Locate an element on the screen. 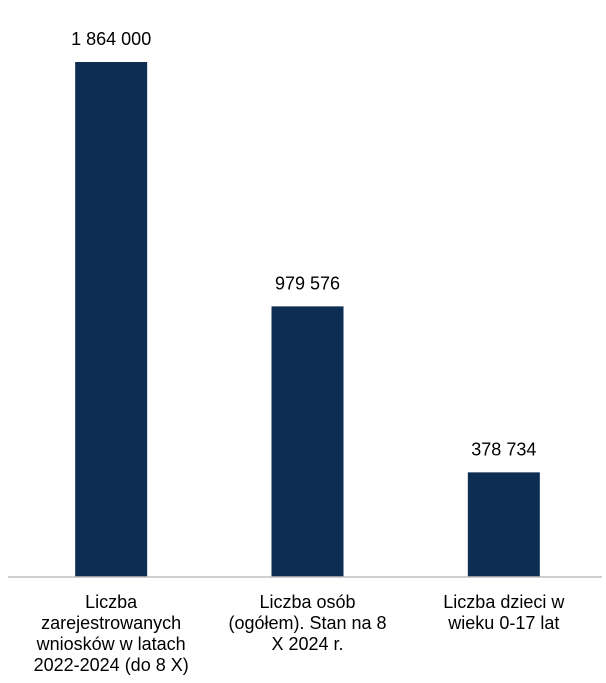 The height and width of the screenshot is (683, 606). category-label-line: wieku 0-17 lat is located at coordinates (503, 623).